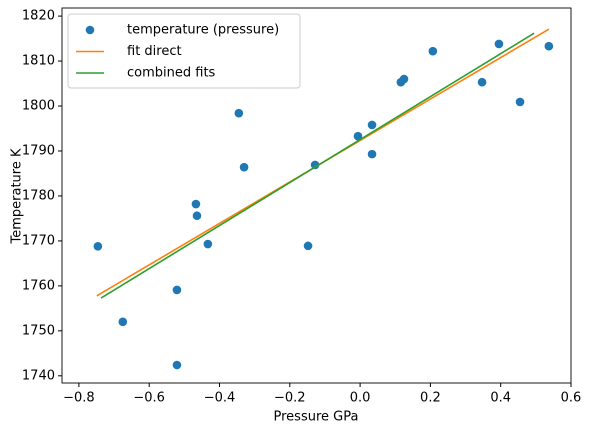 The image size is (592, 435). I want to click on legend-label: temperature (pressure), so click(203, 30).